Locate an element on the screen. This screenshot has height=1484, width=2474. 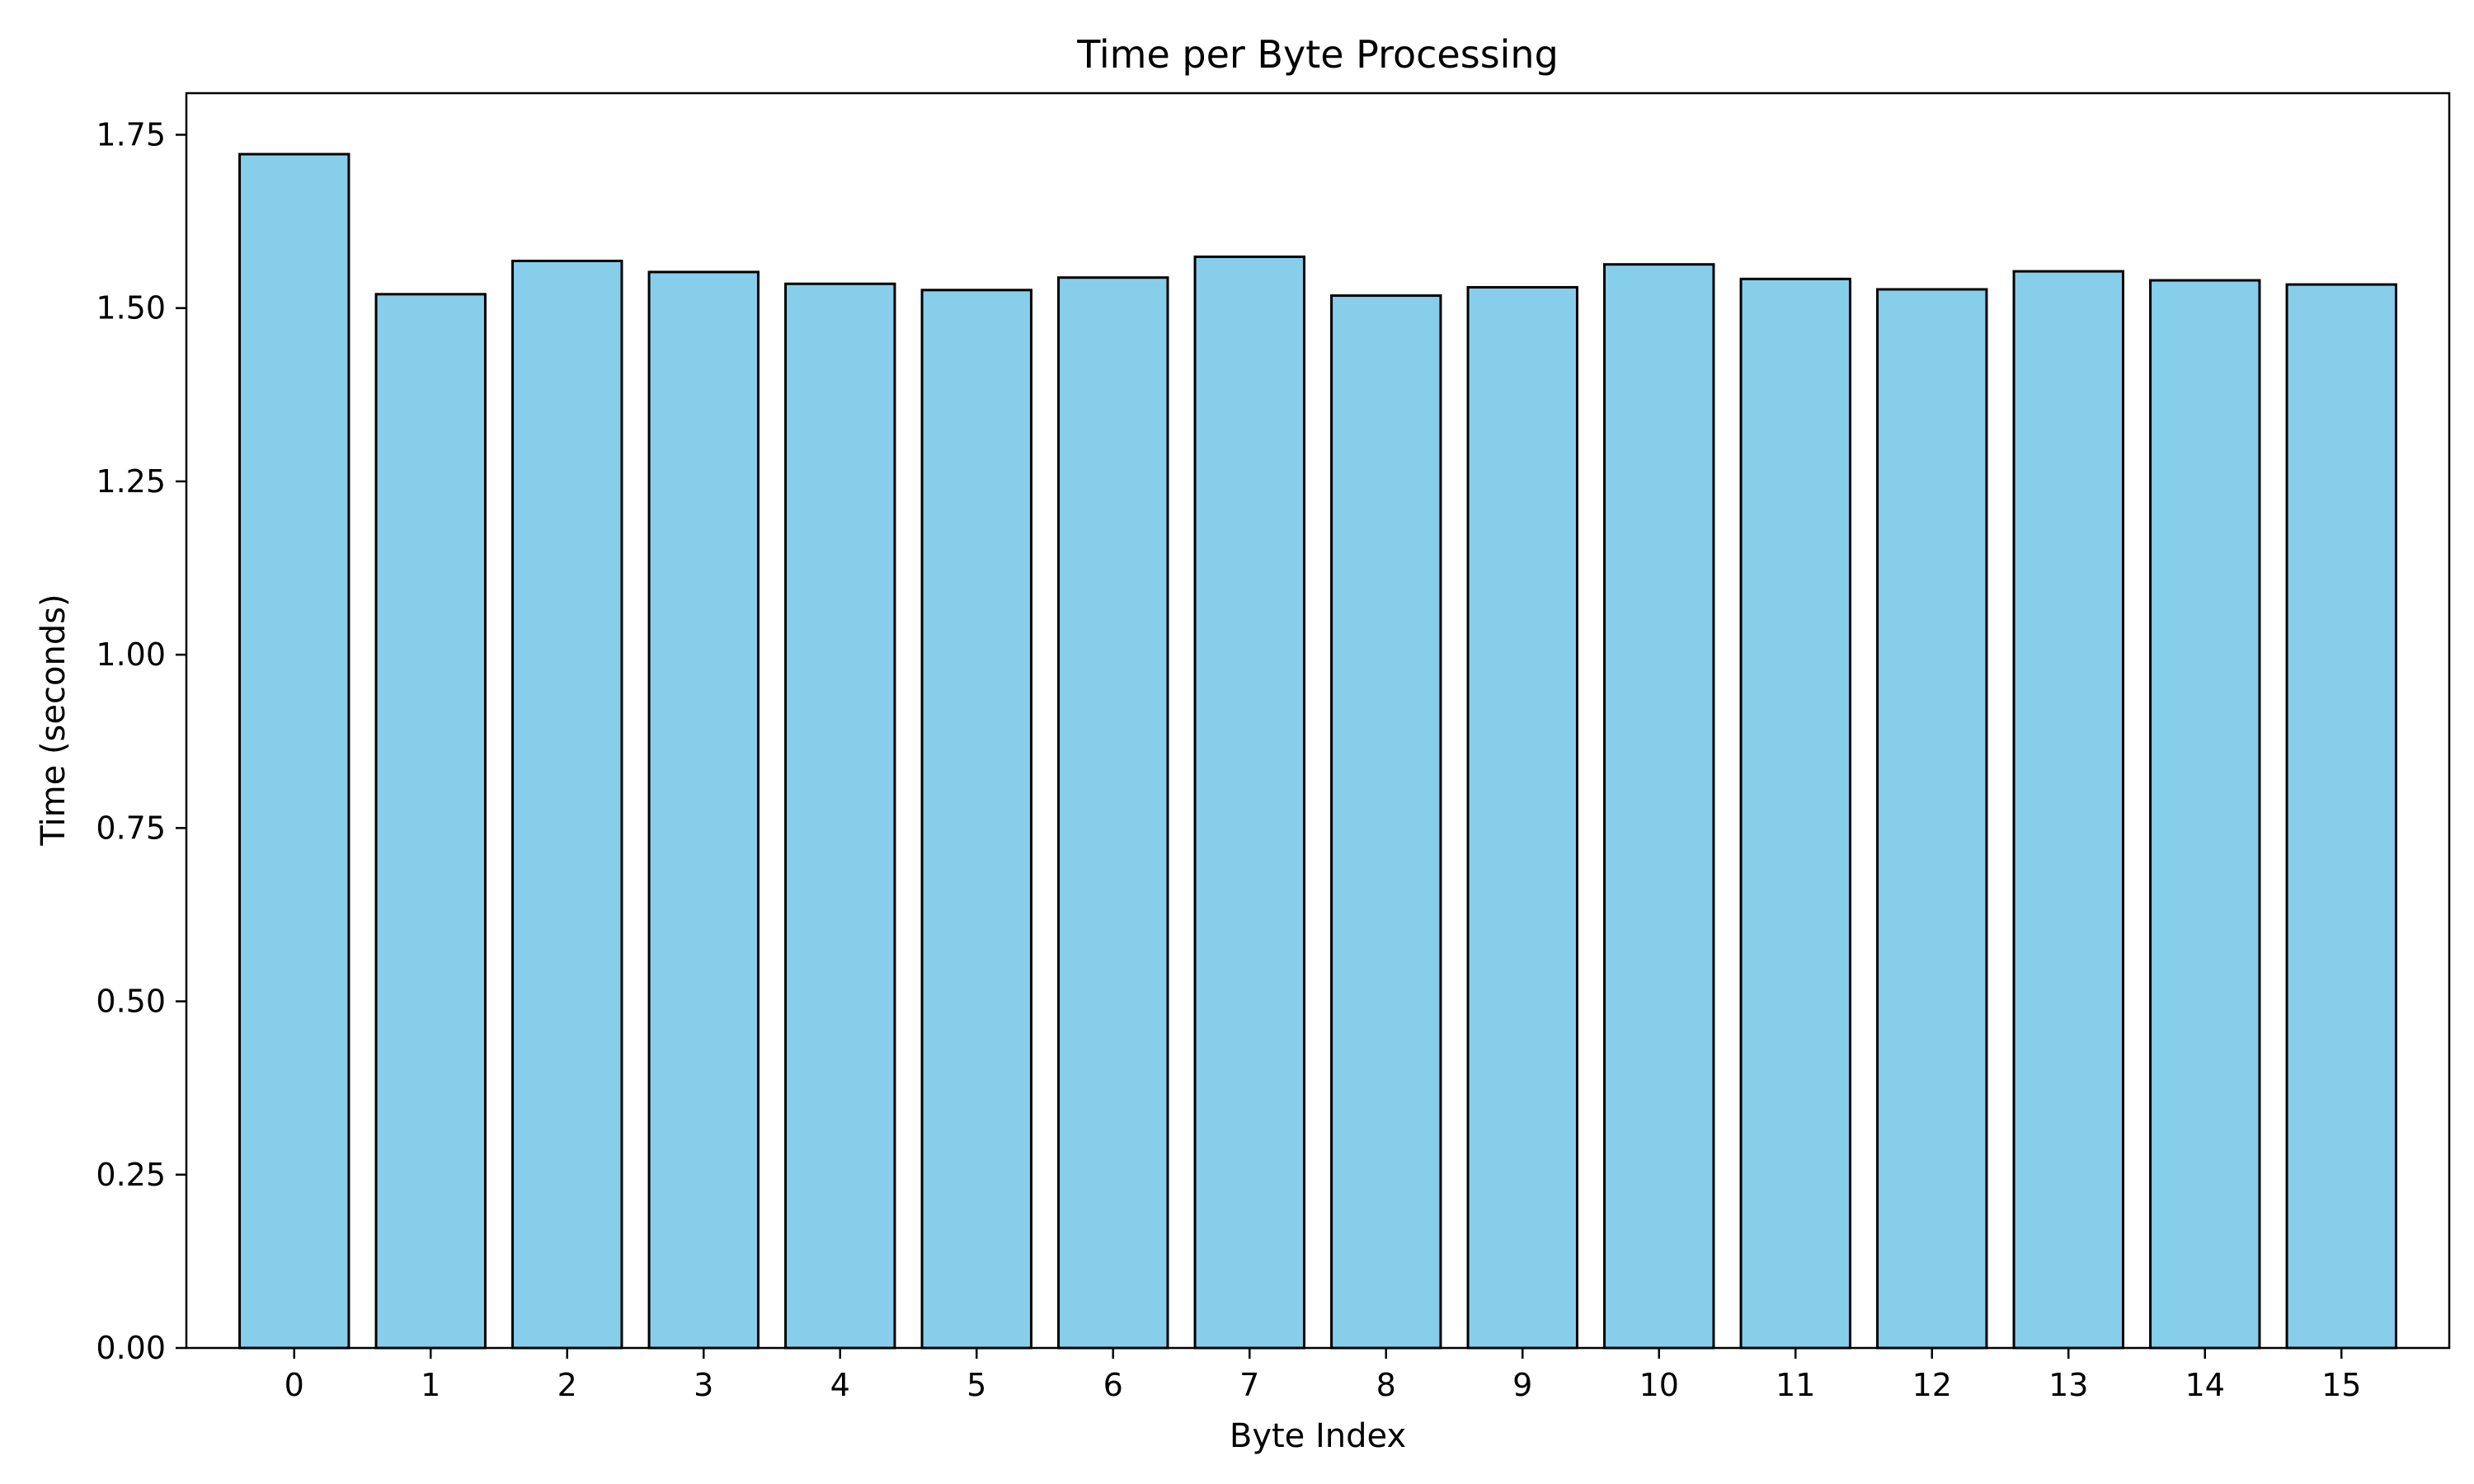
x-tick-label-8: 8 is located at coordinates (1386, 1385).